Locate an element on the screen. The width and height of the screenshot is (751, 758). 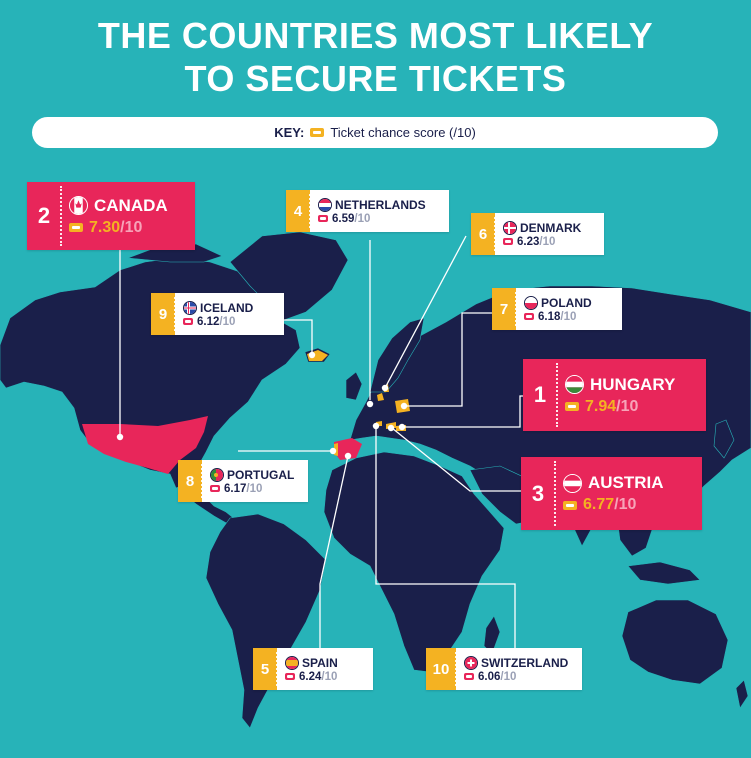
score-value: 6.06 is located at coordinates (489, 676).